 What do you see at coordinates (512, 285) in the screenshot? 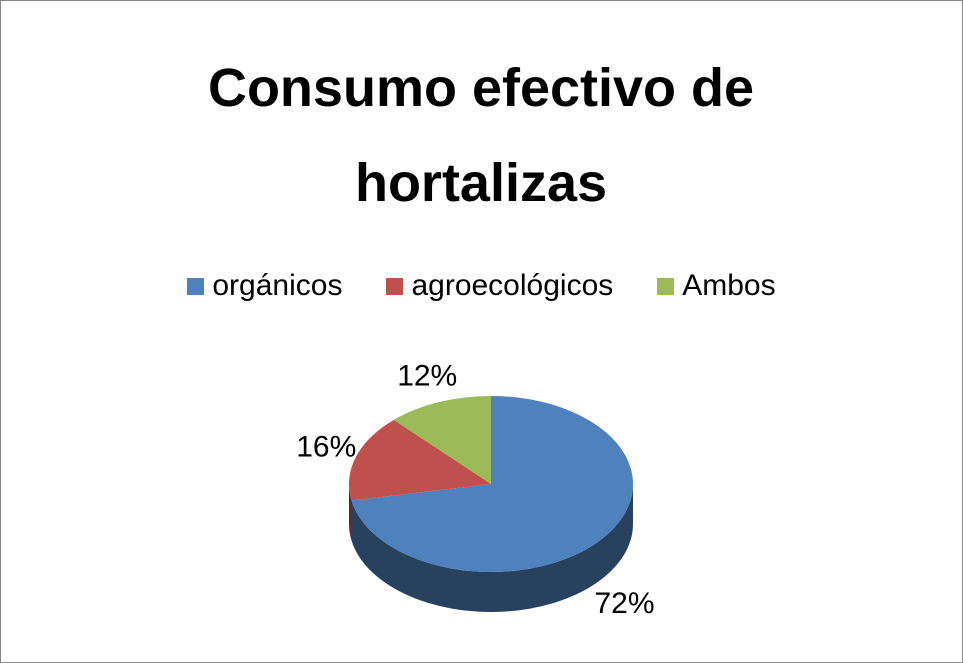
I see `legend-label: agroecológicos` at bounding box center [512, 285].